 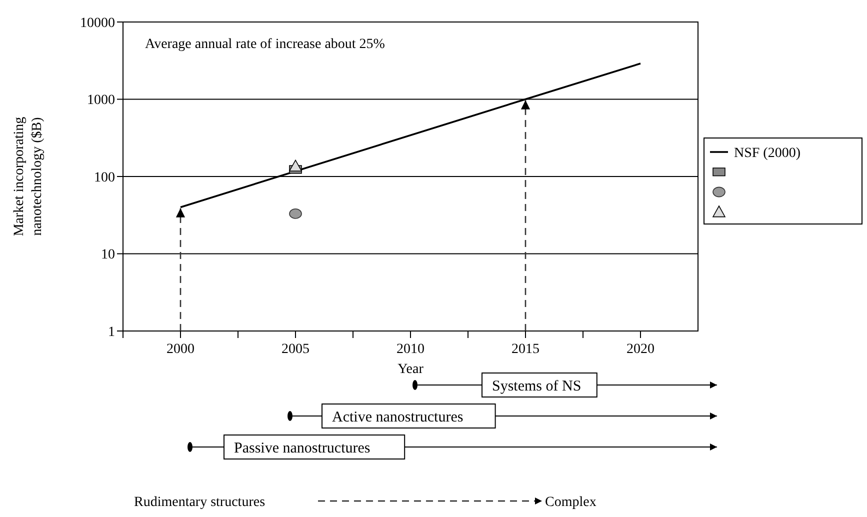 What do you see at coordinates (296, 349) in the screenshot?
I see `x-tick-label: 2005` at bounding box center [296, 349].